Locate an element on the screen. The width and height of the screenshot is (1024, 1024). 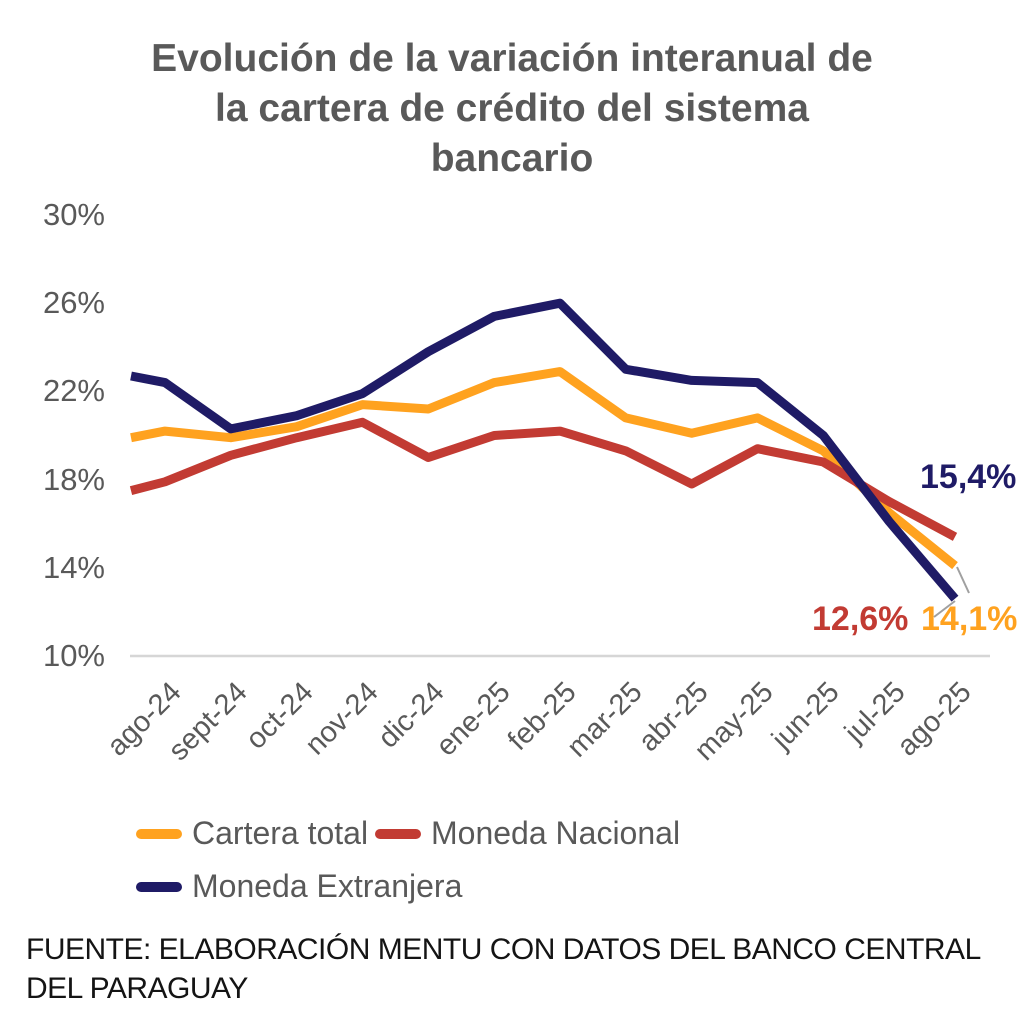
y-axis-tick-18: 18% is located at coordinates (73, 479).